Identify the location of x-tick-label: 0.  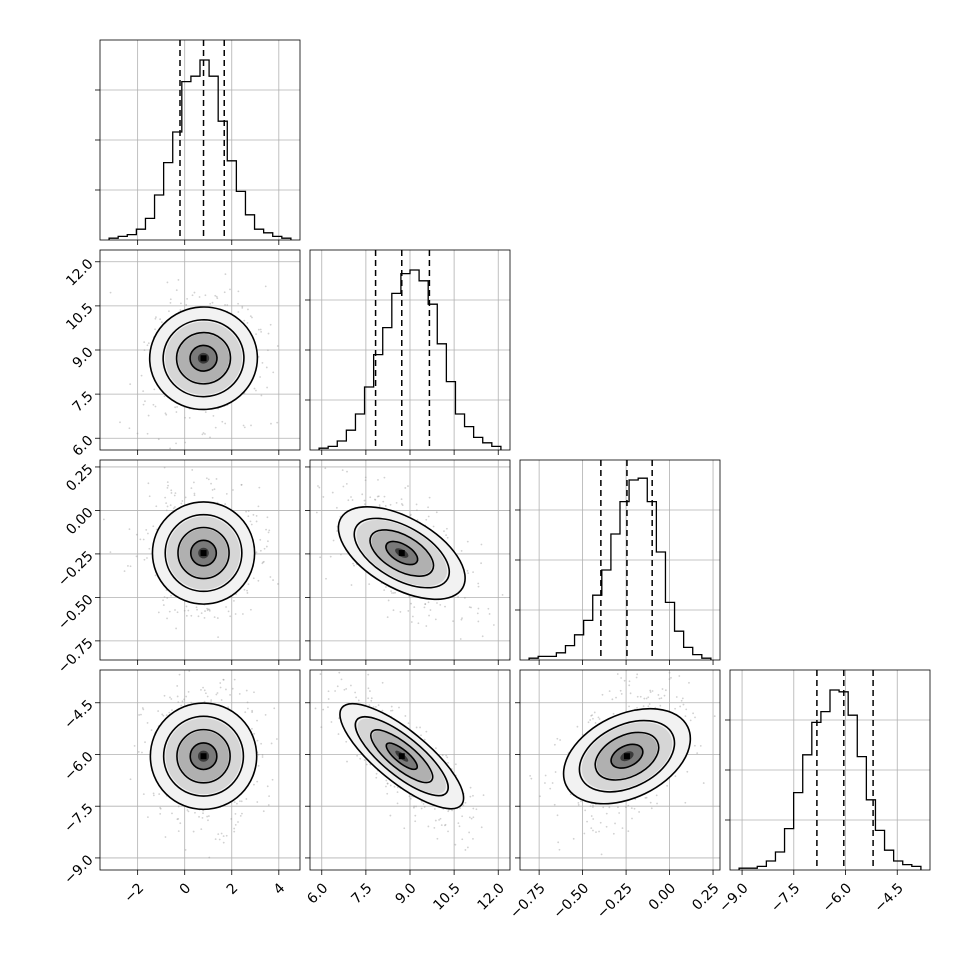
(186, 889).